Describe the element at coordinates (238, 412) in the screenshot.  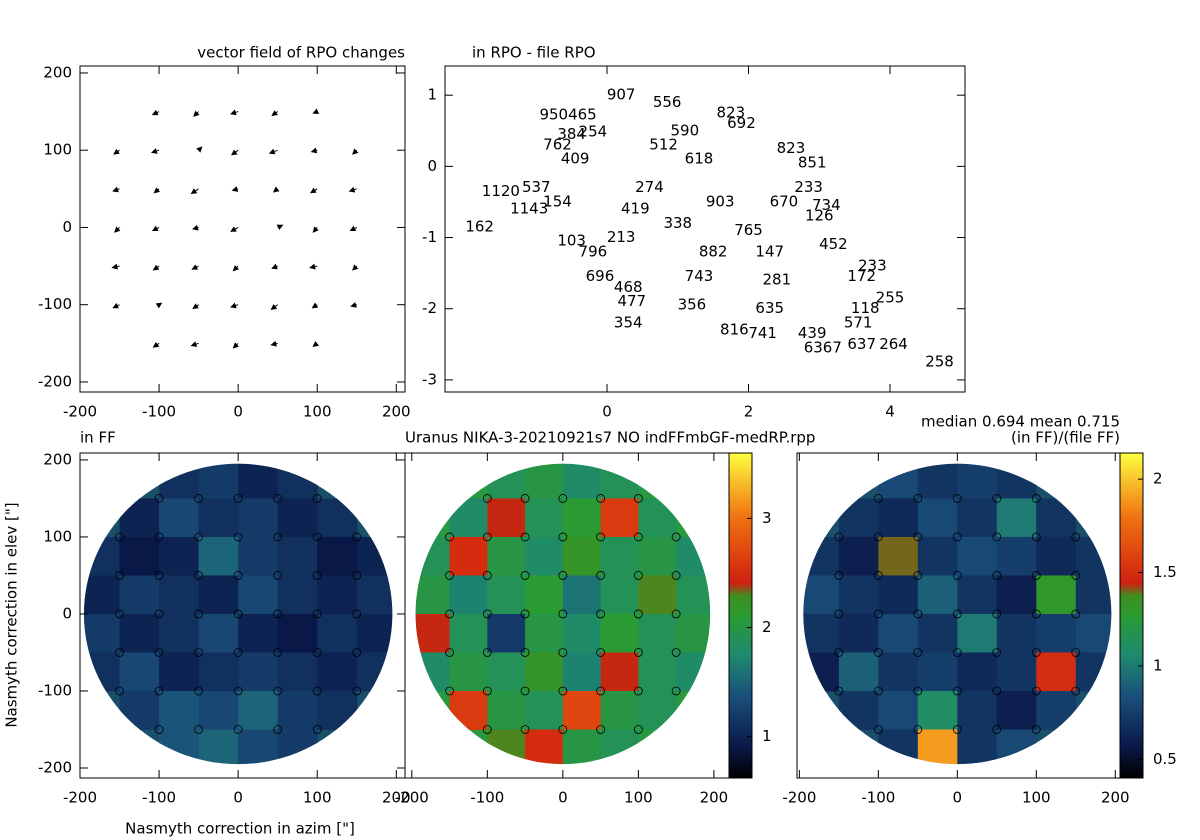
I see `x-tick-label: 0` at that location.